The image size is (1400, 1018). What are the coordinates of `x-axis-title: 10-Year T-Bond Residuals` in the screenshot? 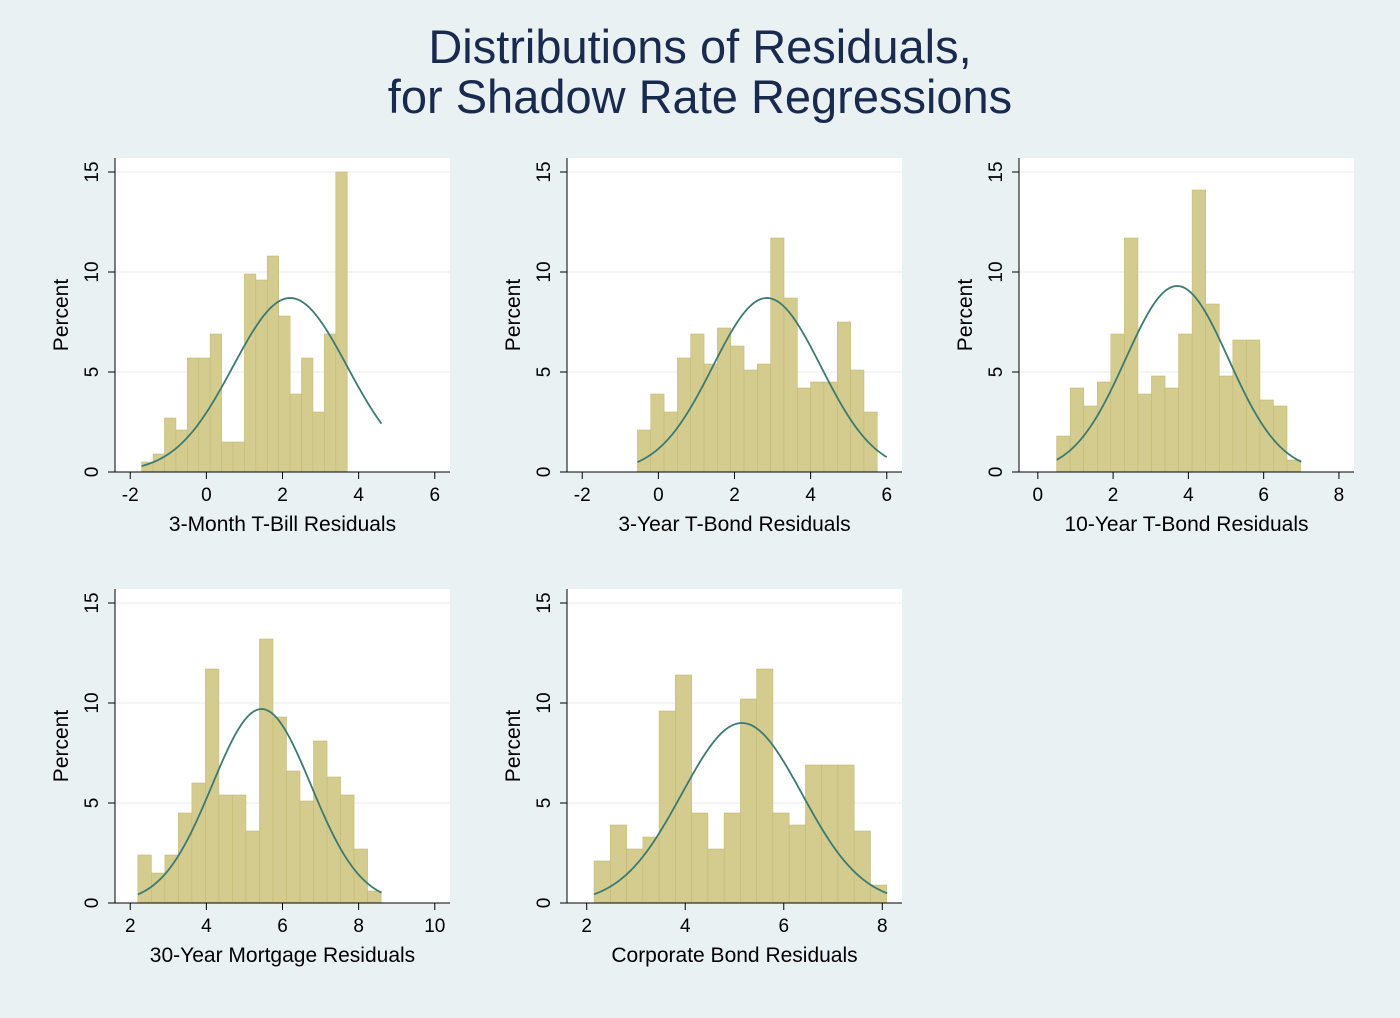 It's located at (1187, 524).